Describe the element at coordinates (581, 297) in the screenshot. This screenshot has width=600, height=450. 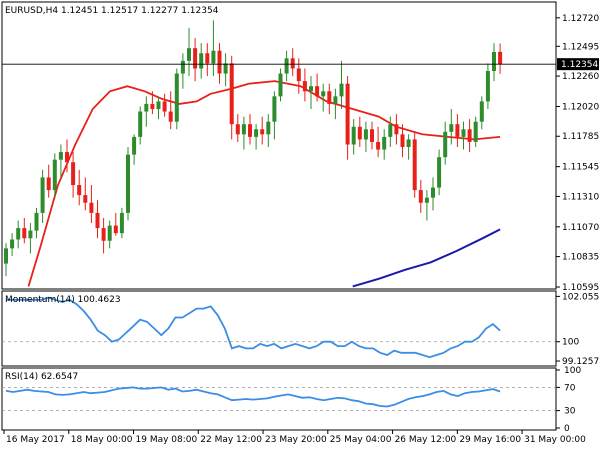
I see `momentum-tick-label: 102.0553` at that location.